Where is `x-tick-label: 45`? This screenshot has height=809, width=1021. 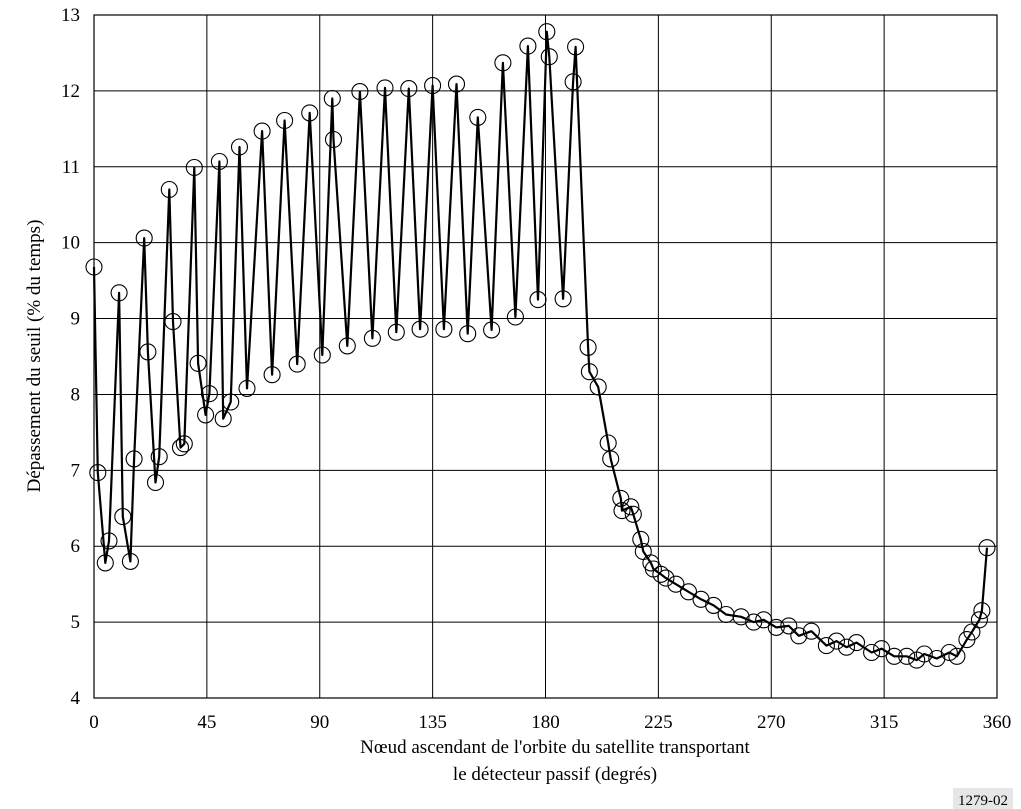
x-tick-label: 45 is located at coordinates (206, 722).